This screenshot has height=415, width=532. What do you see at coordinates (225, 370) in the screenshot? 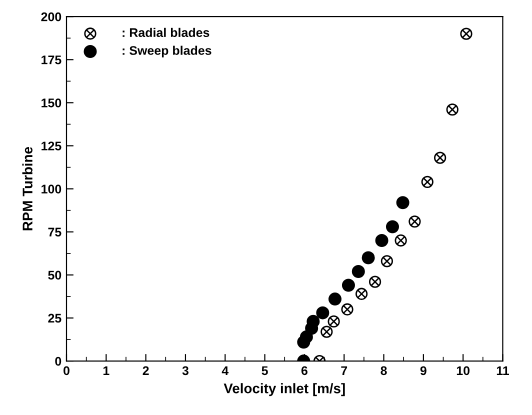
I see `x-tick-label: 4` at bounding box center [225, 370].